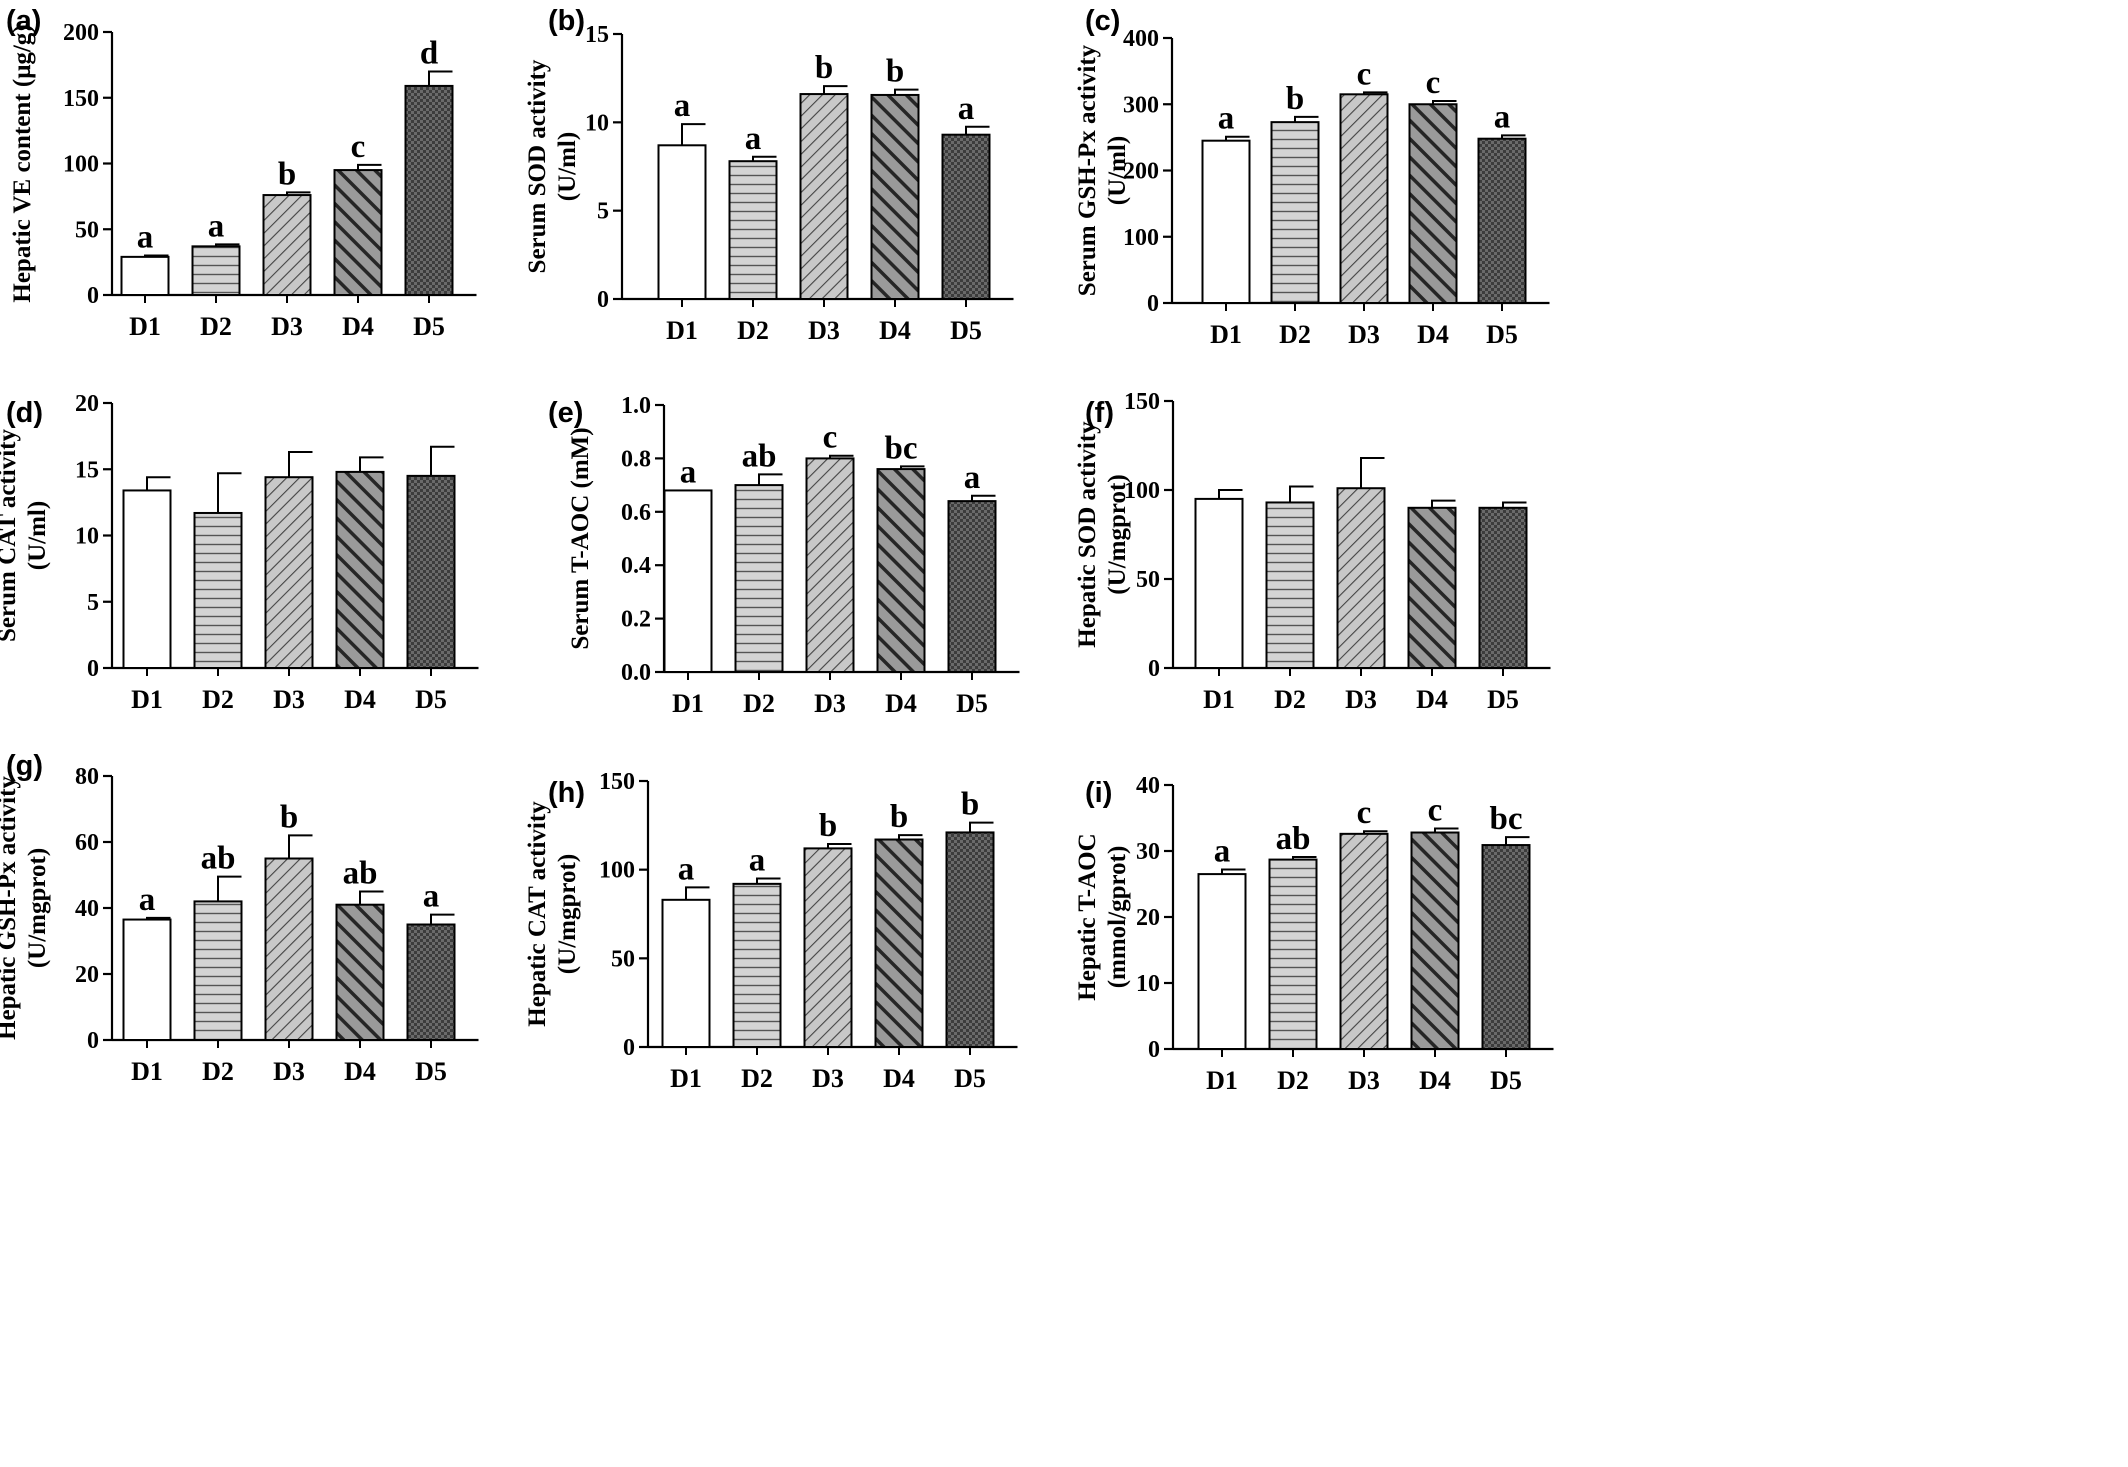  I want to click on panel-label: (i), so click(1098, 793).